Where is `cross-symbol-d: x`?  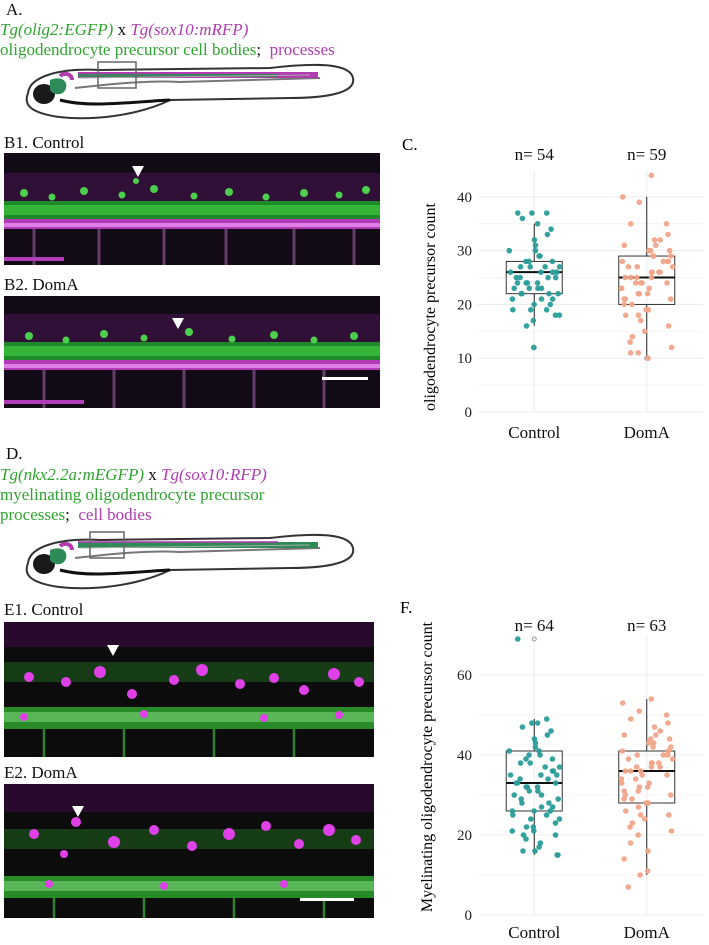
cross-symbol-d: x is located at coordinates (152, 474).